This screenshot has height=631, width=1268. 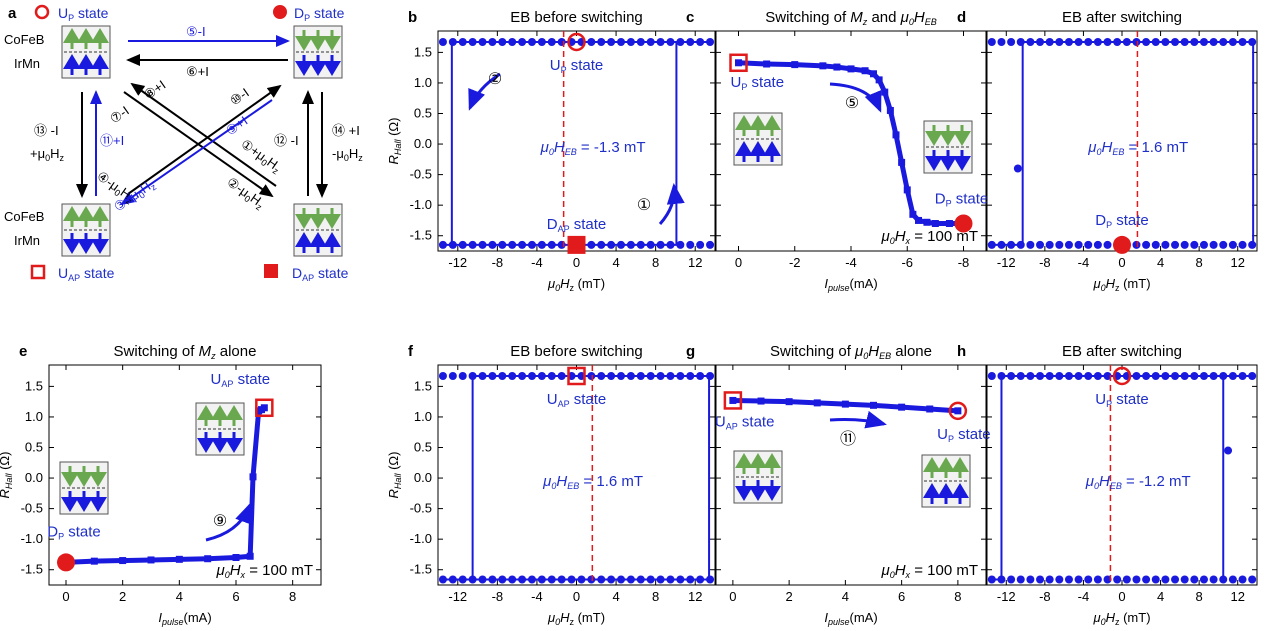 What do you see at coordinates (858, 419) in the screenshot?
I see `curved-arrow-icon` at bounding box center [858, 419].